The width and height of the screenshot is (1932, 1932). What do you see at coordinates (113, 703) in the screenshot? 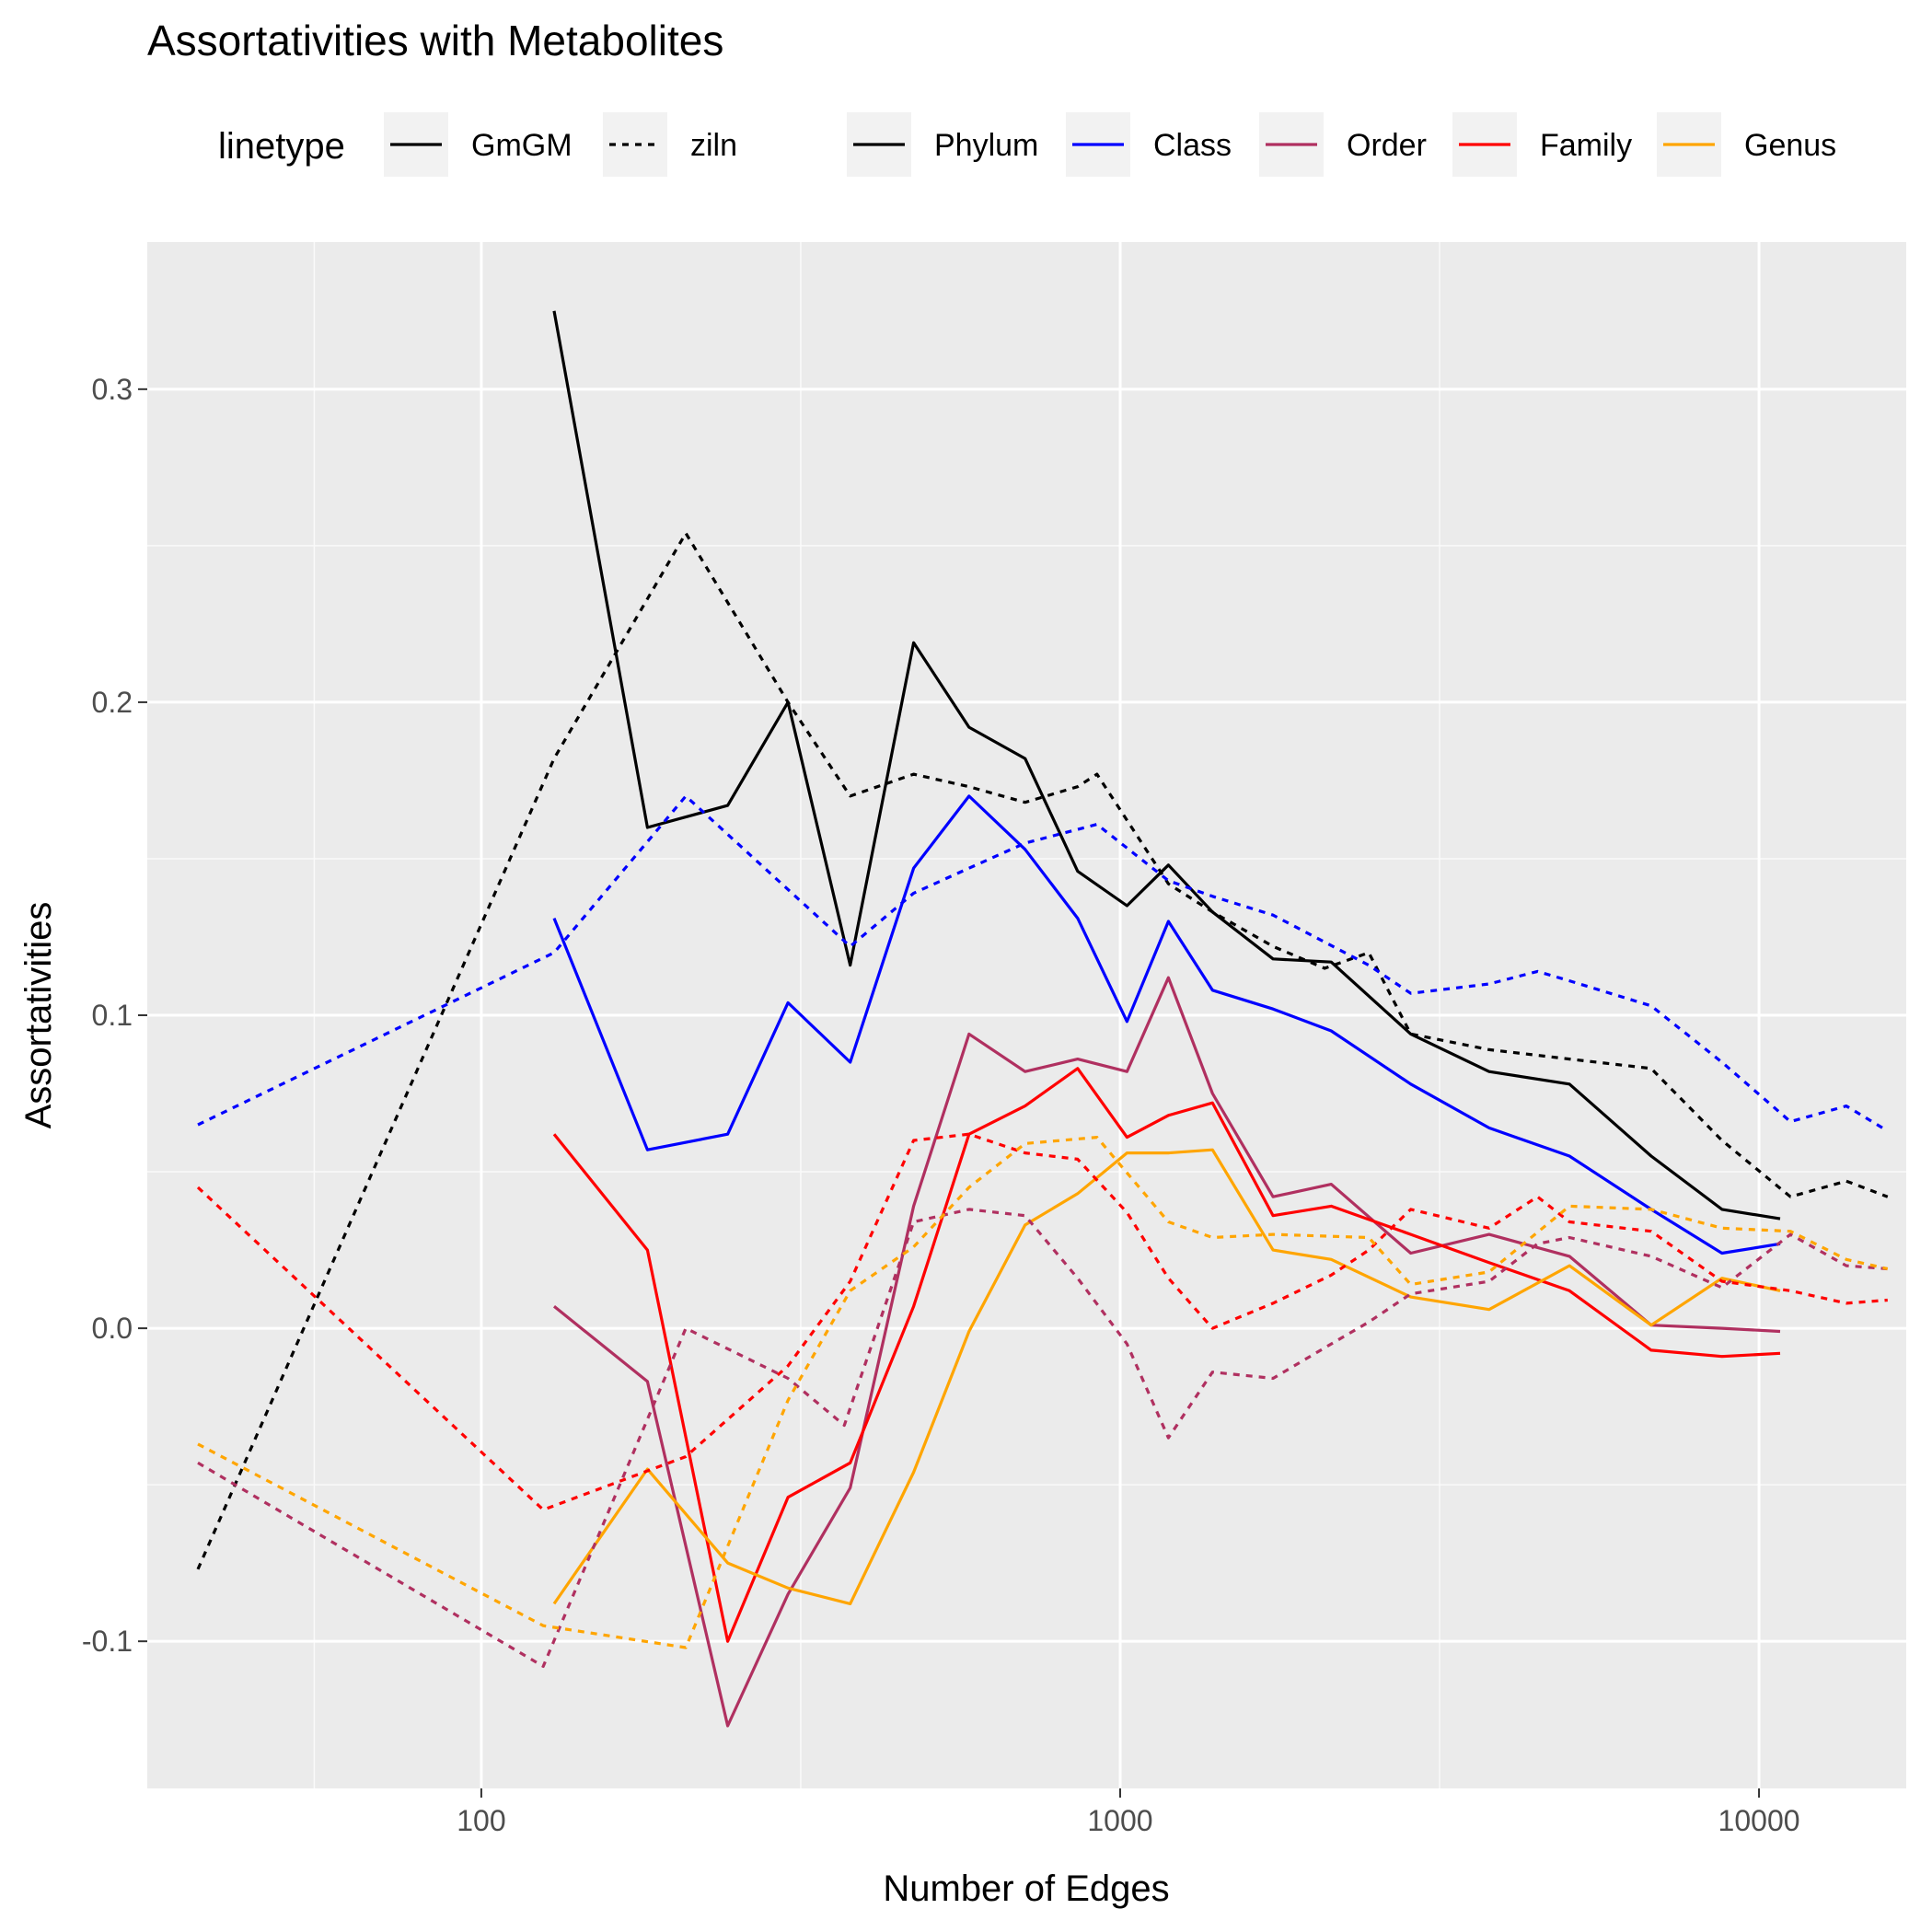
I see `y-tick-label-3: 0.2` at bounding box center [113, 703].